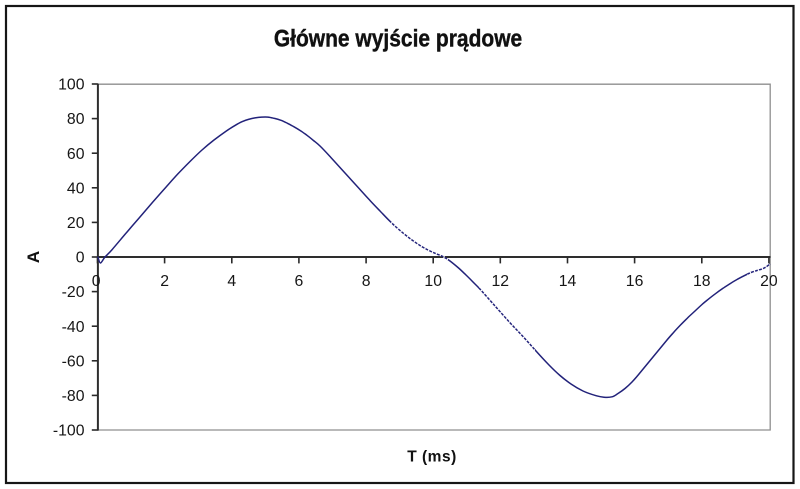 This screenshot has width=800, height=489. I want to click on svg-text: -100, so click(69, 431).